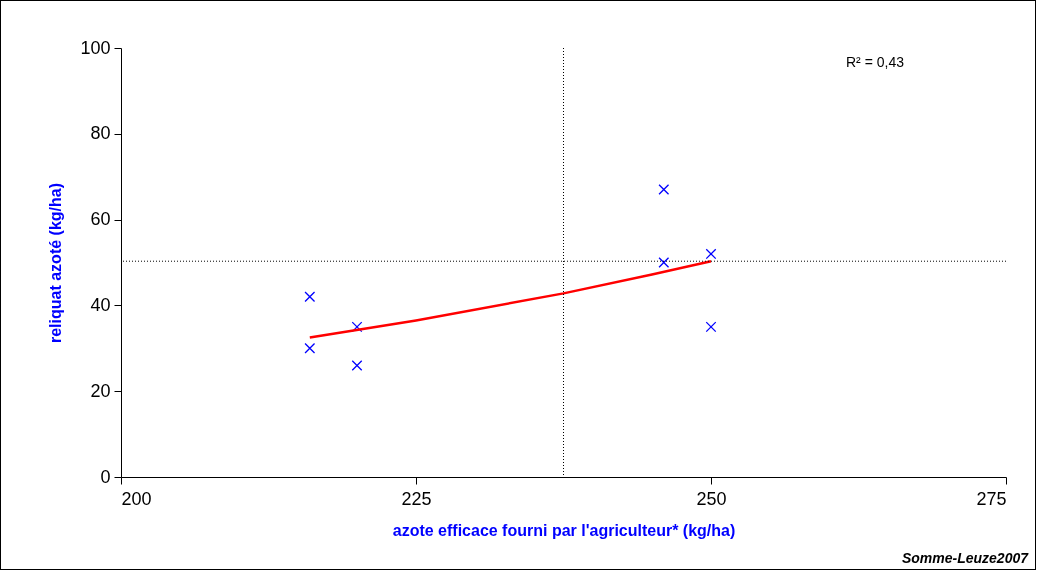 The width and height of the screenshot is (1040, 574). I want to click on x-axis-title: azote efficace fourni par l'agriculteur* (kg/ha), so click(564, 530).